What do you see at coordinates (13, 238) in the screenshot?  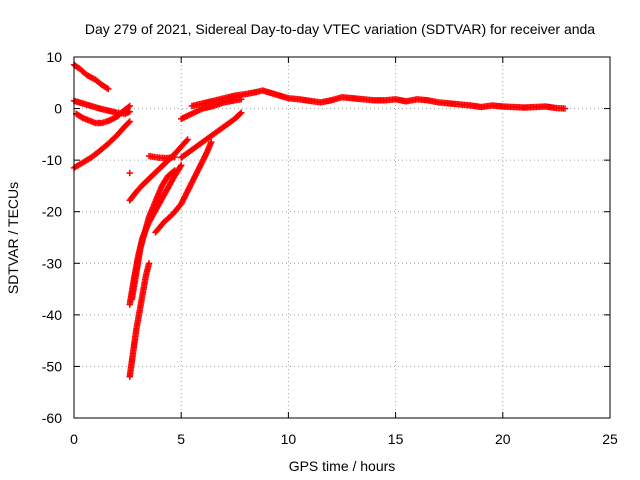 I see `y-axis-label: SDTVAR / TECUs` at bounding box center [13, 238].